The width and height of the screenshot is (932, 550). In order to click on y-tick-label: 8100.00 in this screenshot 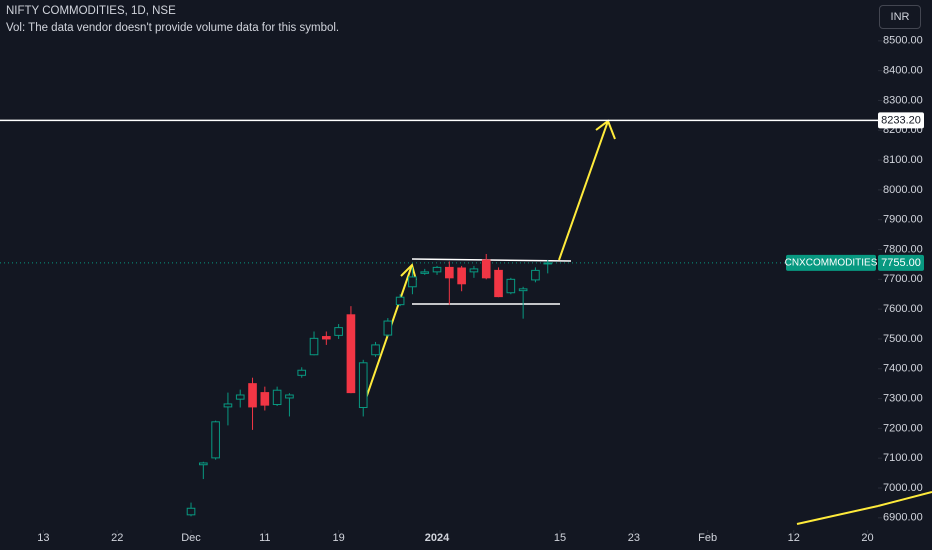, I will do `click(903, 160)`.